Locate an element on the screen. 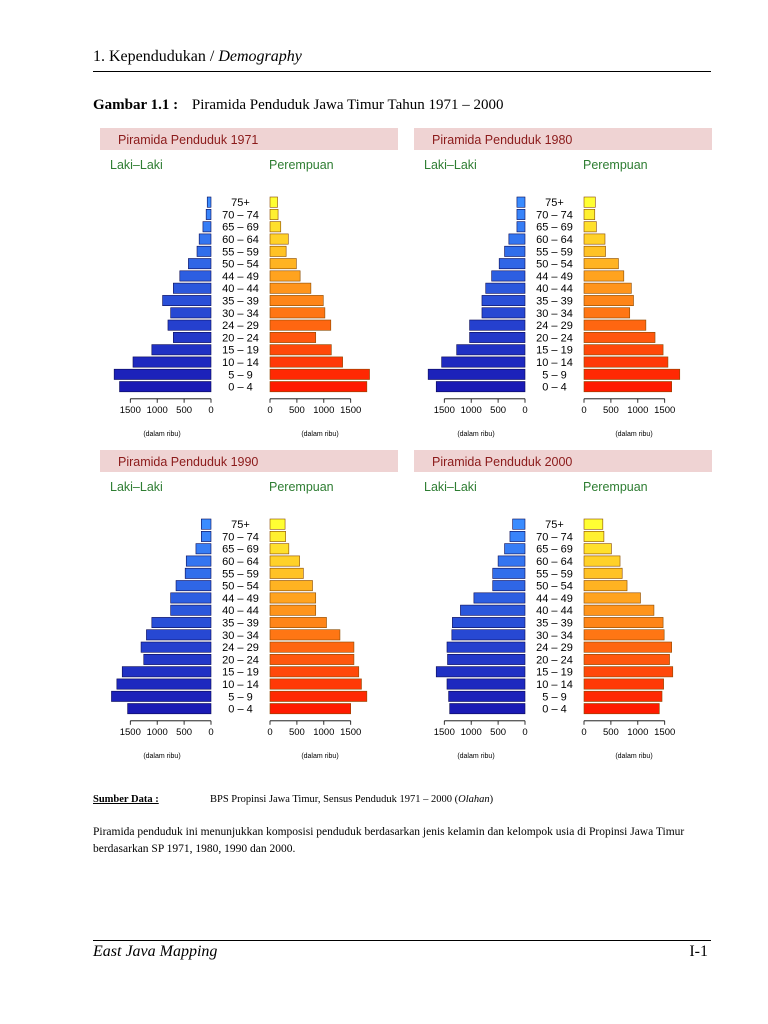  female-label: Perempuan is located at coordinates (615, 487).